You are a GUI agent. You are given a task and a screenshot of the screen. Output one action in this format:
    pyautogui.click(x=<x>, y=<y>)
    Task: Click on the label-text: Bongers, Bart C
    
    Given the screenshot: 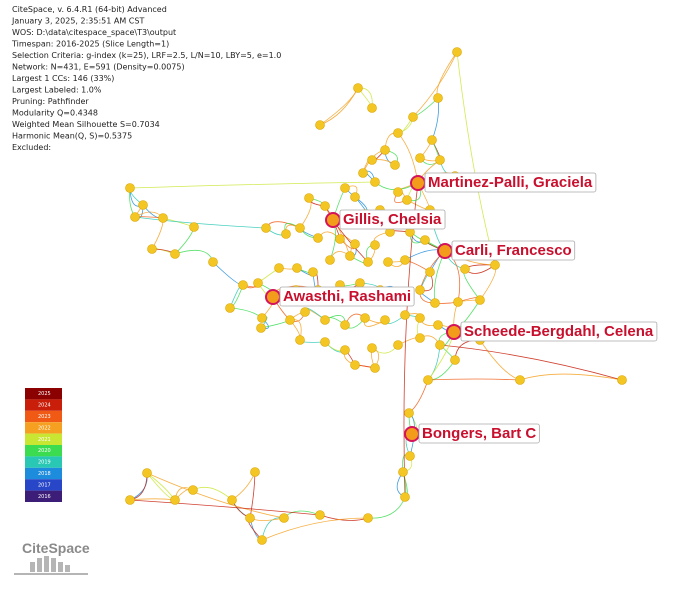 What is the action you would take?
    pyautogui.click(x=479, y=433)
    